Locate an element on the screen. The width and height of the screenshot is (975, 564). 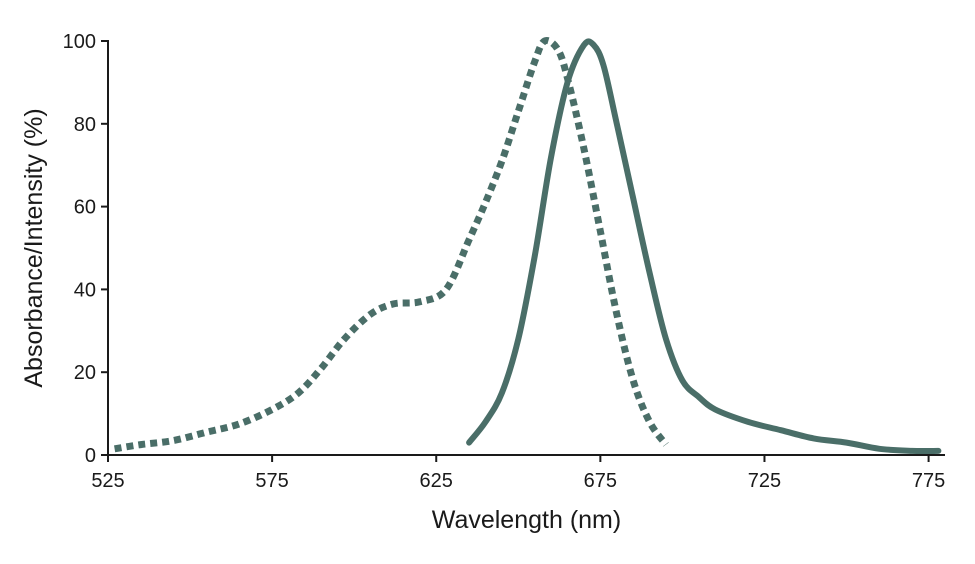
y-axis-title: Absorbance/Intensity (%) is located at coordinates (34, 247).